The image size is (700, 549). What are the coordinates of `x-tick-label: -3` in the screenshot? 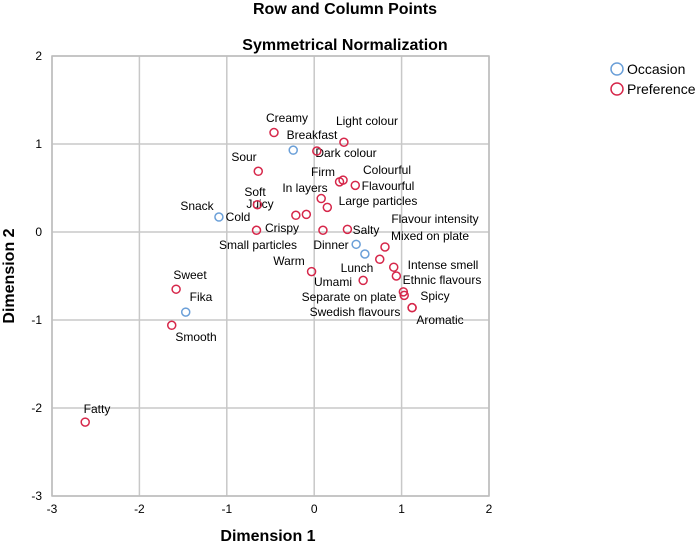 It's located at (52, 509).